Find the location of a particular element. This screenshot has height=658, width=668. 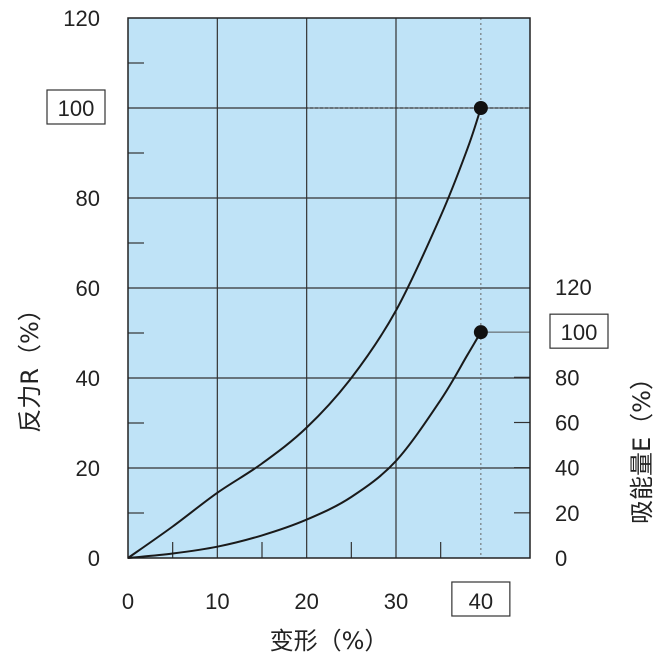

energy-absorption-curve-endpoint is located at coordinates (480, 332).